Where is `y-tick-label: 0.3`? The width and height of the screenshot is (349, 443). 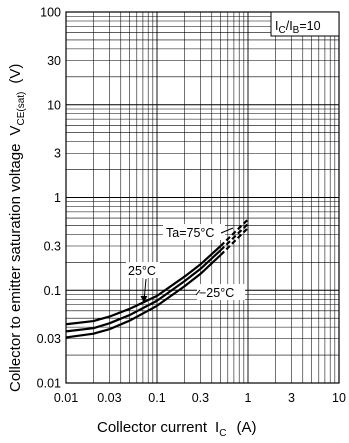 y-tick-label: 0.3 is located at coordinates (52, 246).